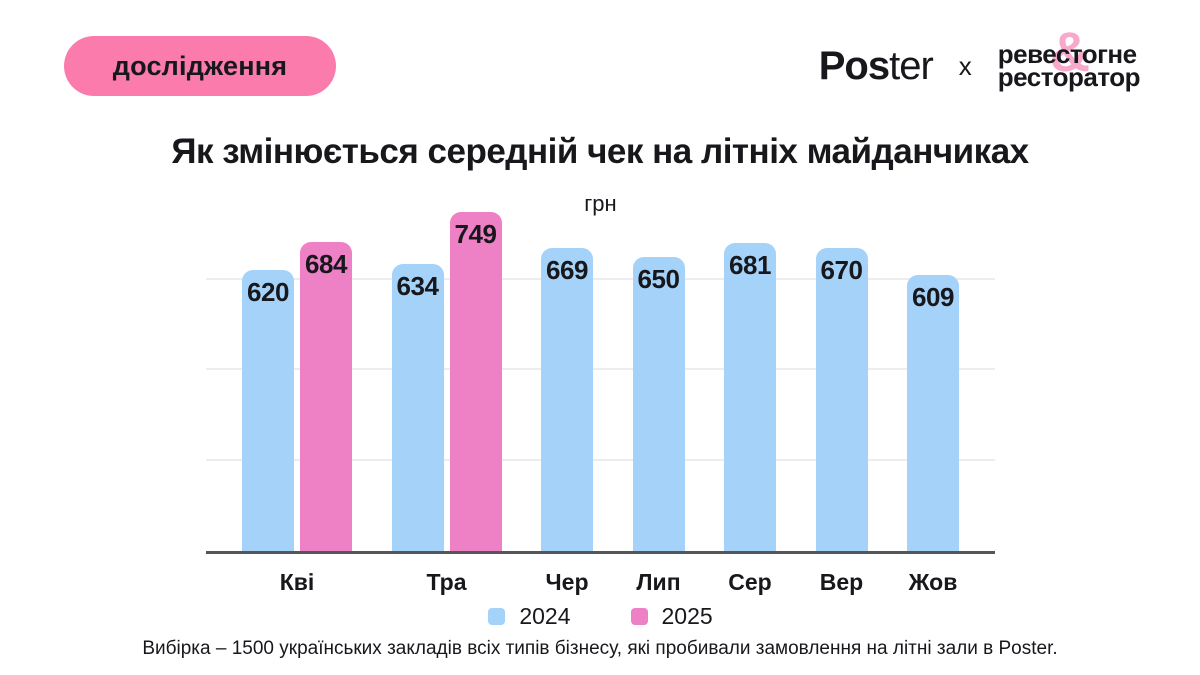 This screenshot has width=1200, height=675. Describe the element at coordinates (417, 407) in the screenshot. I see `bar-2024-Тра: 634` at that location.